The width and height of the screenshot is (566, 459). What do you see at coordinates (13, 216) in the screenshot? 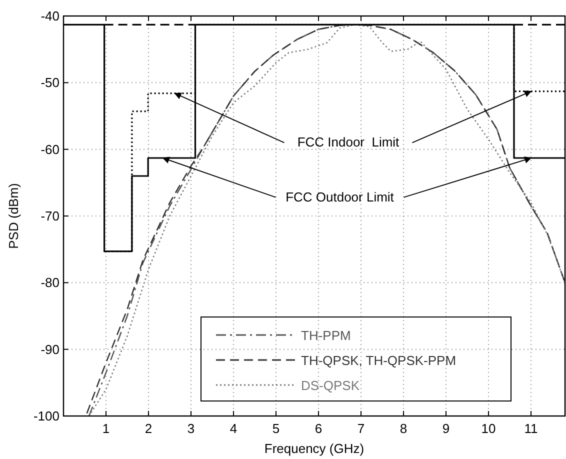
I see `y-axis-title: PSD (dBm)` at bounding box center [13, 216].